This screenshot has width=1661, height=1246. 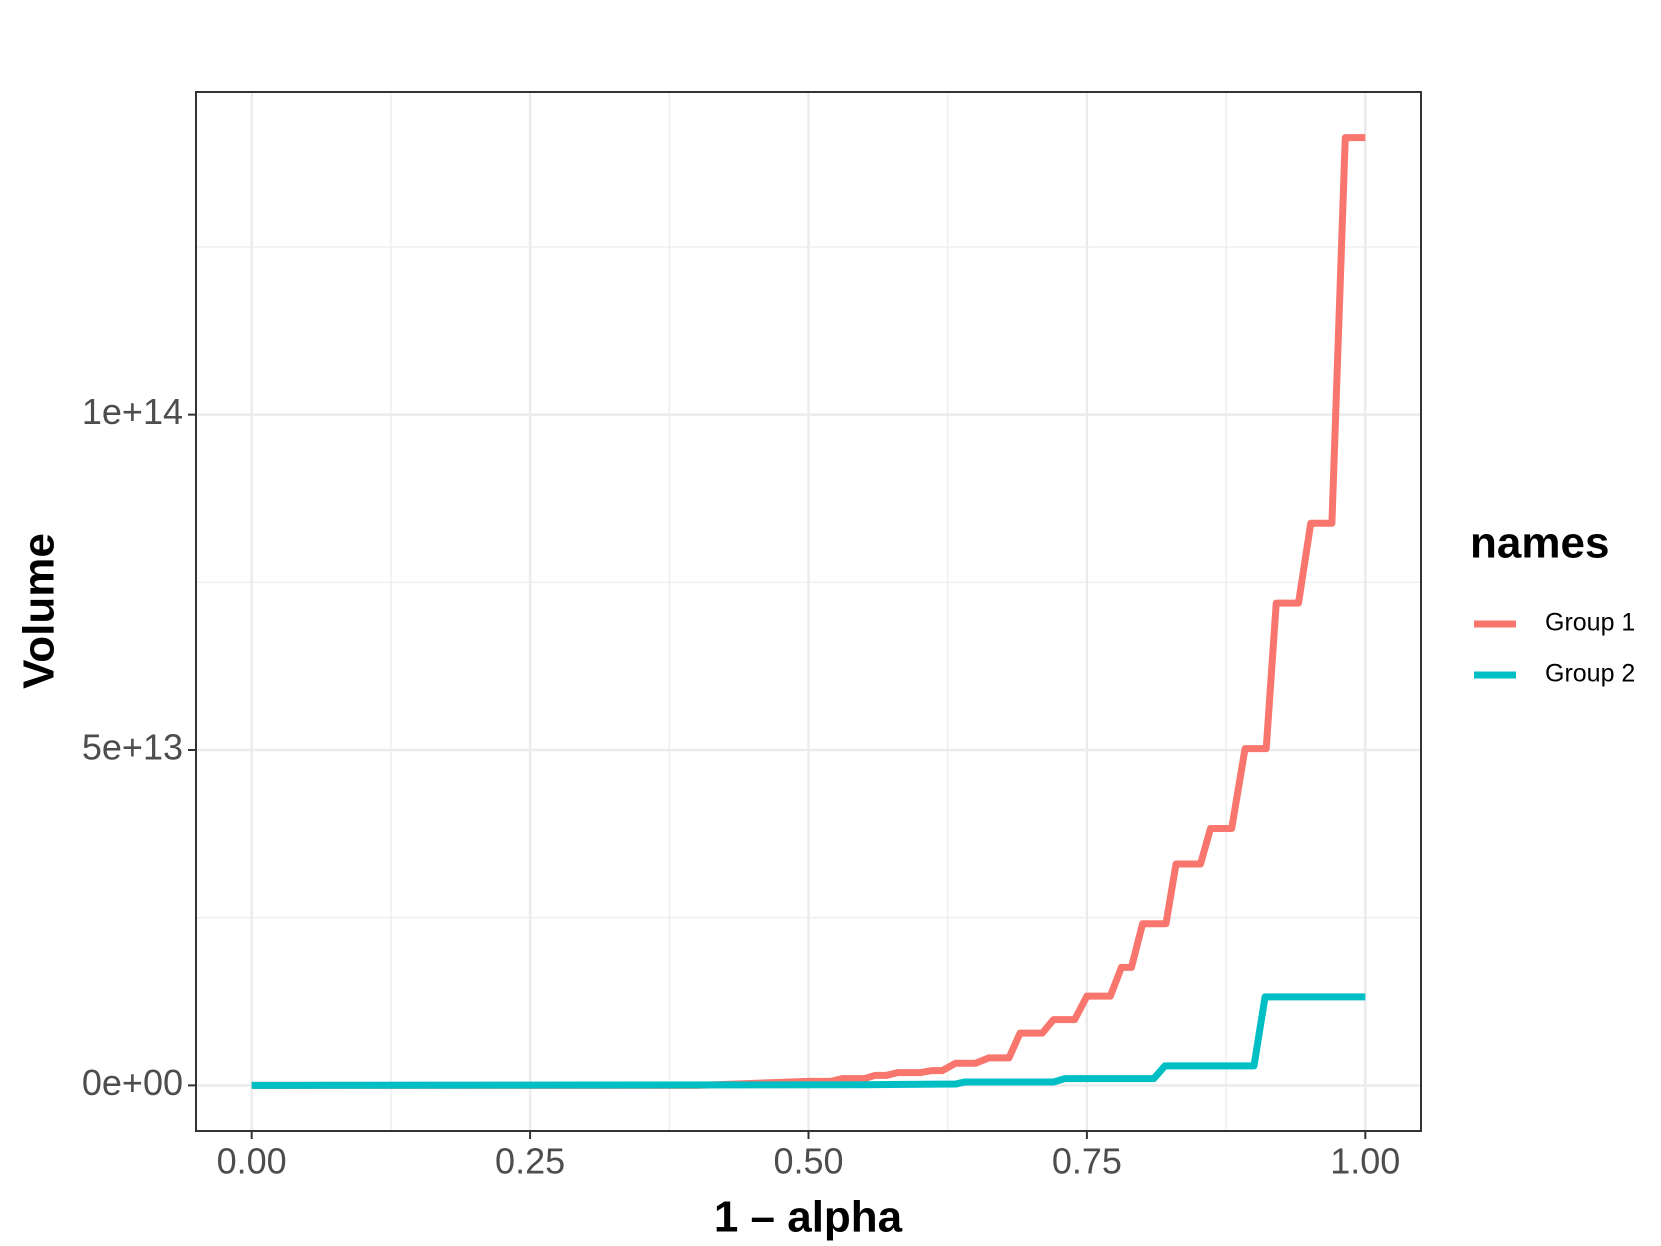 I want to click on x-tick-label: 1.00, so click(x=1365, y=1161).